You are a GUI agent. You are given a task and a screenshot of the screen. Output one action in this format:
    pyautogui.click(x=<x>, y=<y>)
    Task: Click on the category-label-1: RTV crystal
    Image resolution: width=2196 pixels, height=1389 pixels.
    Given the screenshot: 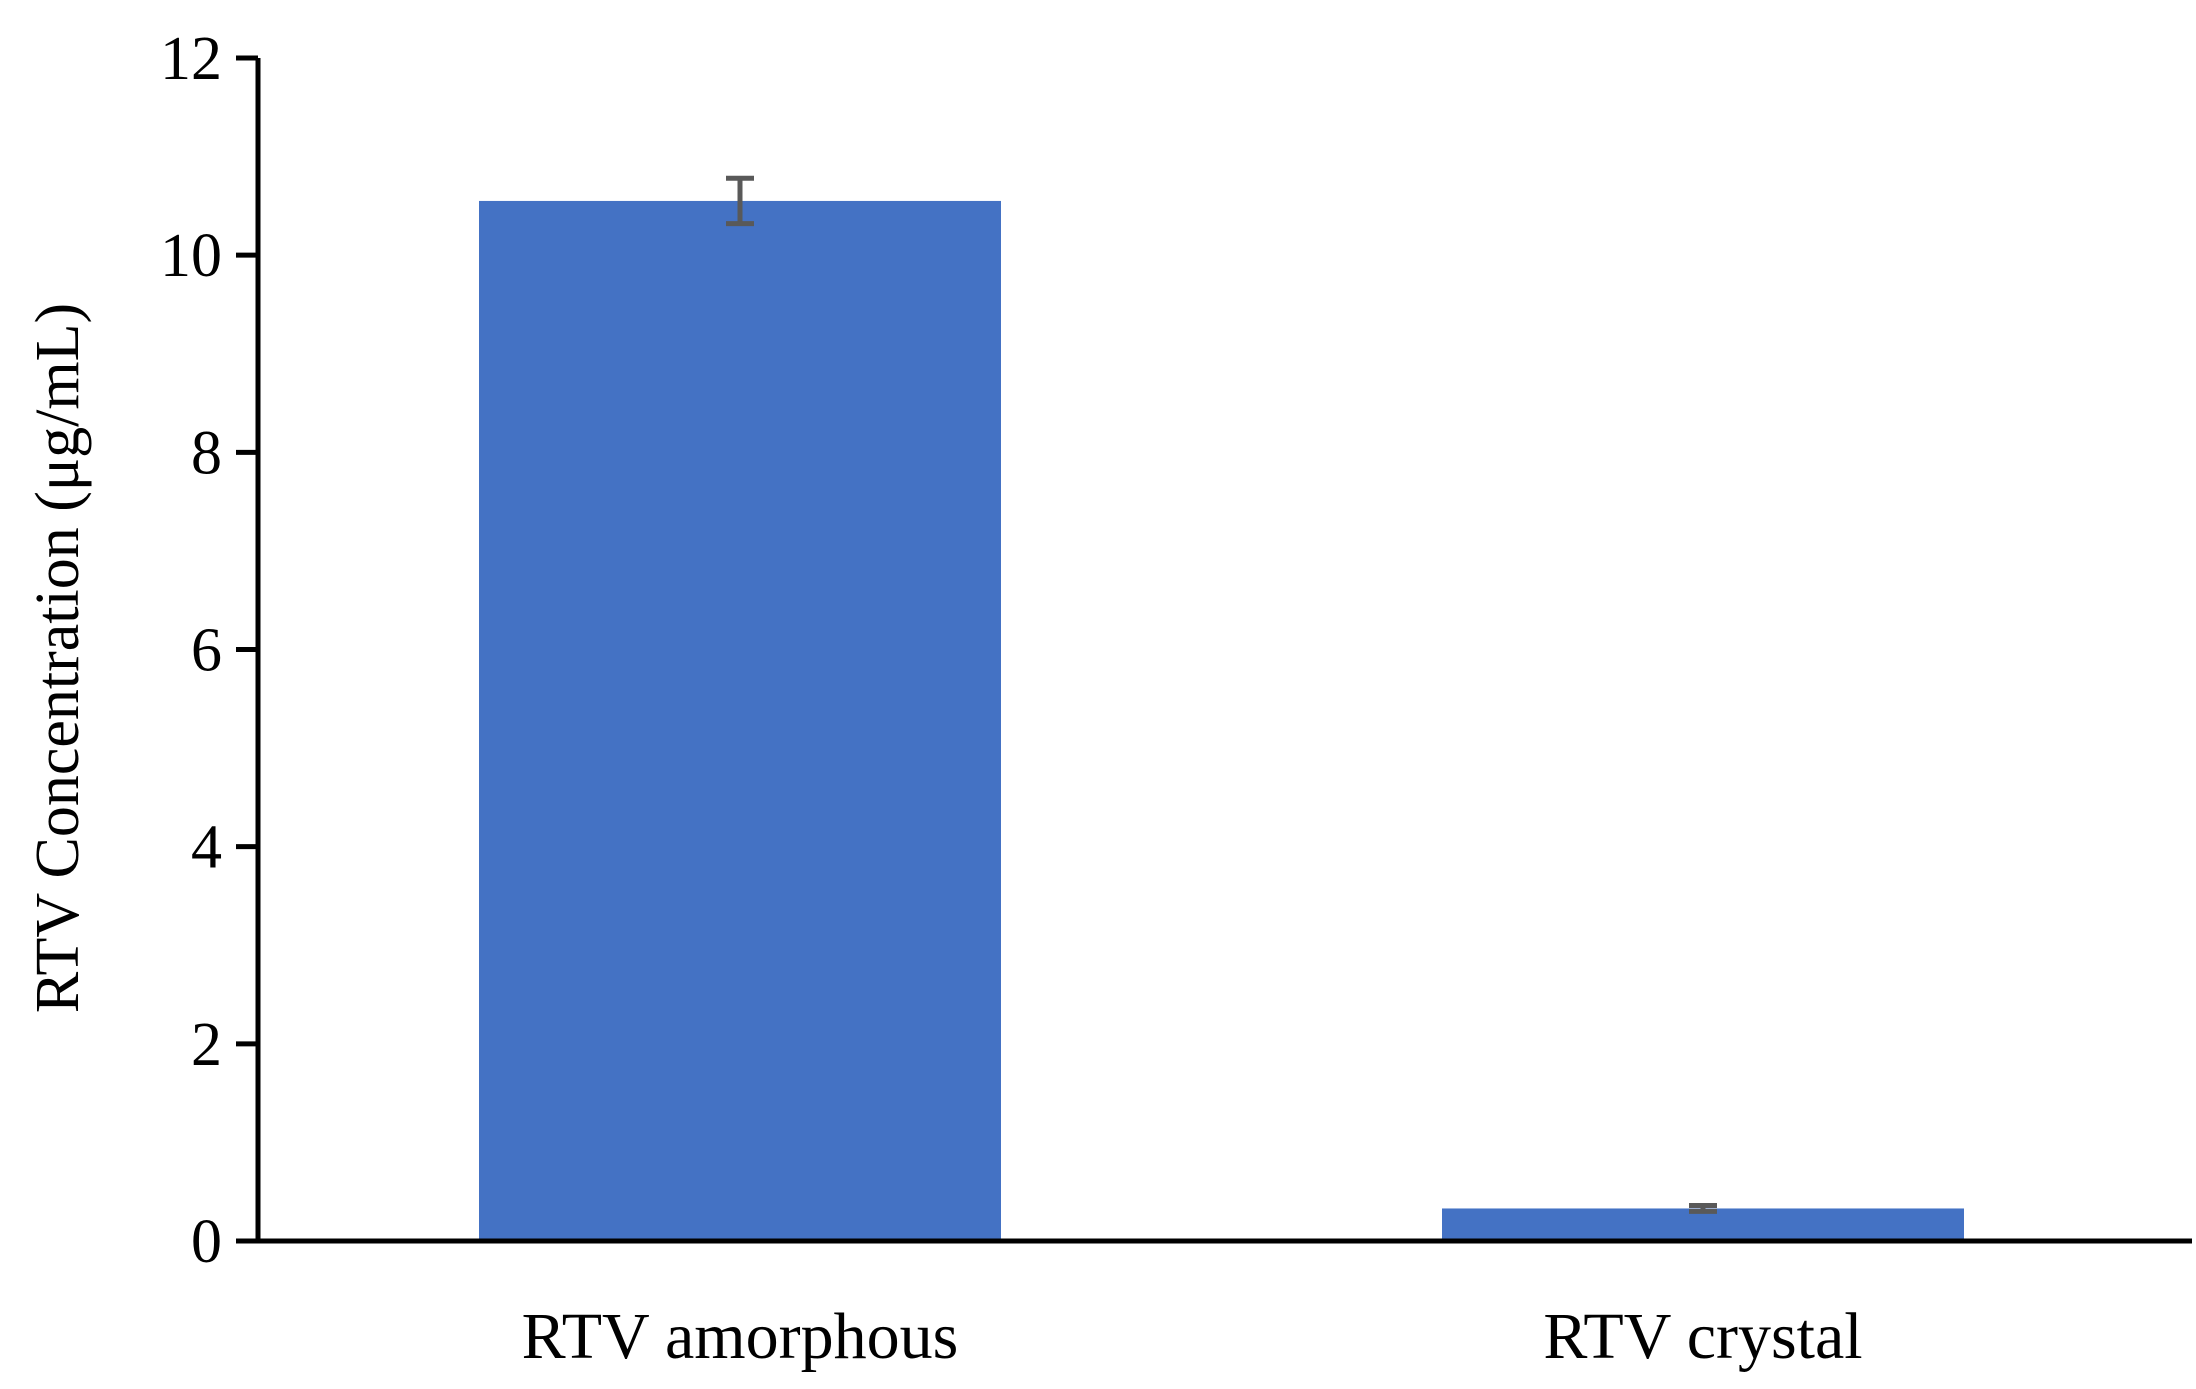 What is the action you would take?
    pyautogui.click(x=1702, y=1336)
    